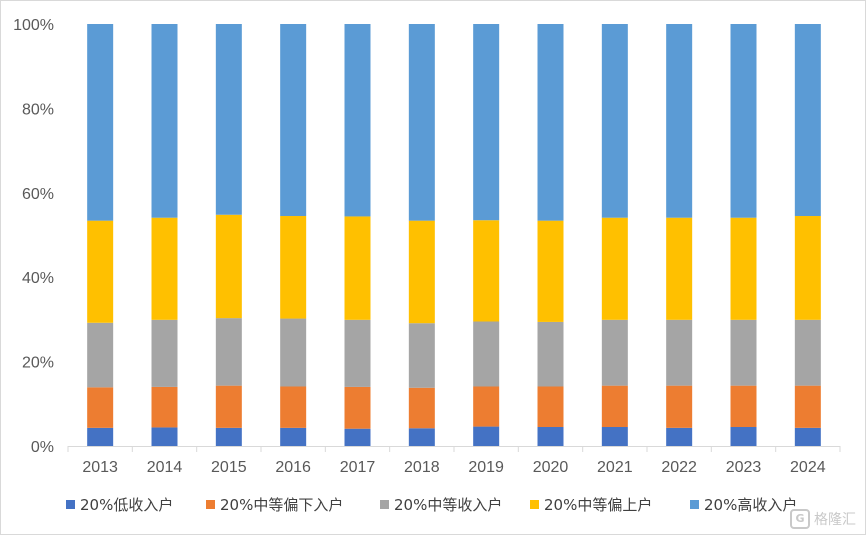 The width and height of the screenshot is (866, 535). Describe the element at coordinates (165, 467) in the screenshot. I see `x-tick-label: 2014` at that location.